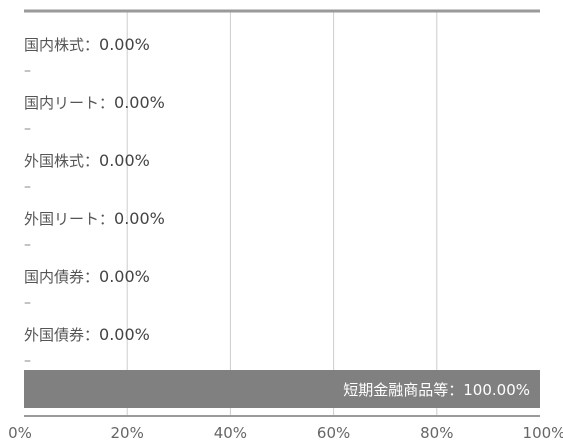  I want to click on x-axis-ticks: 0% 20% 40% 60% 80% 100%, so click(285, 433).